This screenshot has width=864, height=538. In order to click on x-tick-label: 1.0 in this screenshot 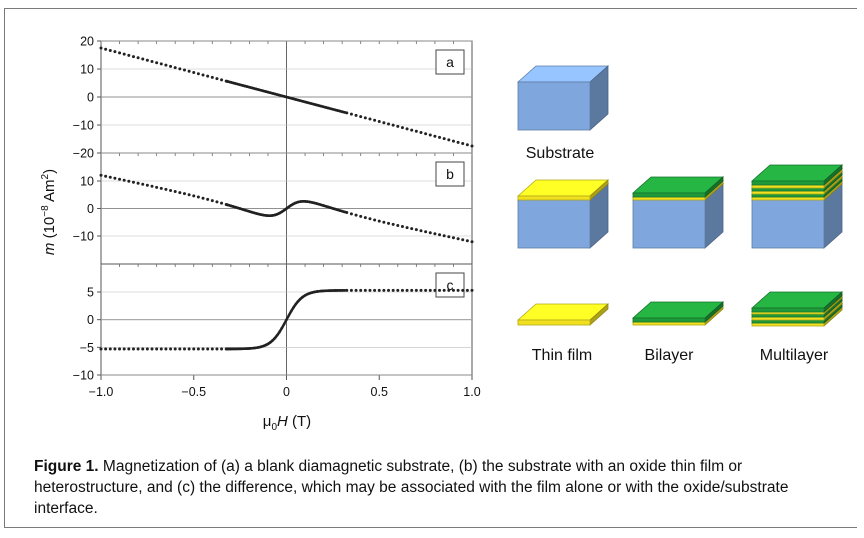, I will do `click(471, 392)`.